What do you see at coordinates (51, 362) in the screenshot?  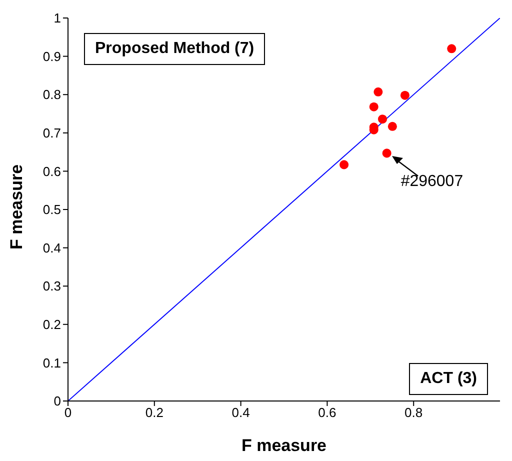 I see `y-tick-label: 0.1` at bounding box center [51, 362].